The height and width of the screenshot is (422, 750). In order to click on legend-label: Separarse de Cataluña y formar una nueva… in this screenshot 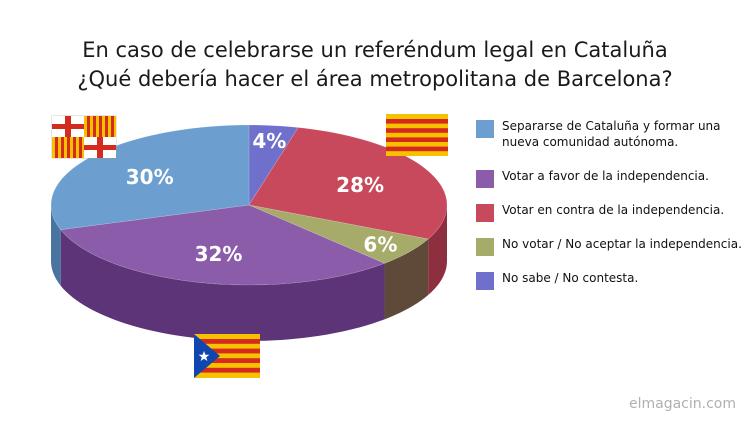, I will do `click(611, 134)`.